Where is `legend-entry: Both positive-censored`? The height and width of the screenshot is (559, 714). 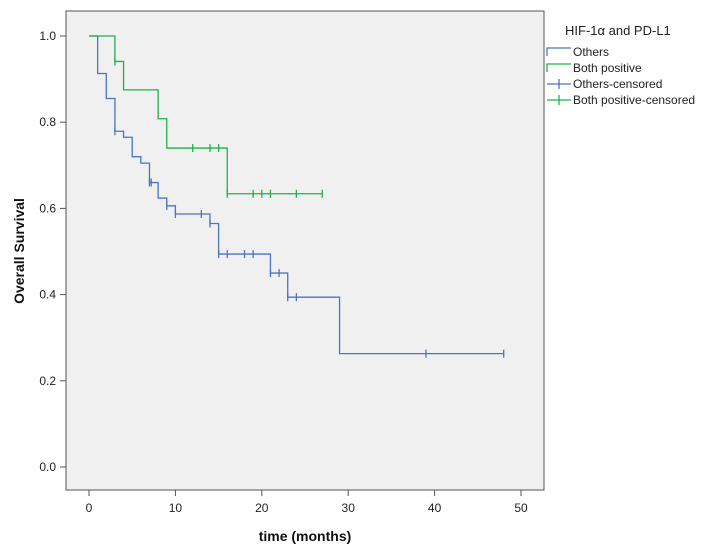 legend-entry: Both positive-censored is located at coordinates (621, 100).